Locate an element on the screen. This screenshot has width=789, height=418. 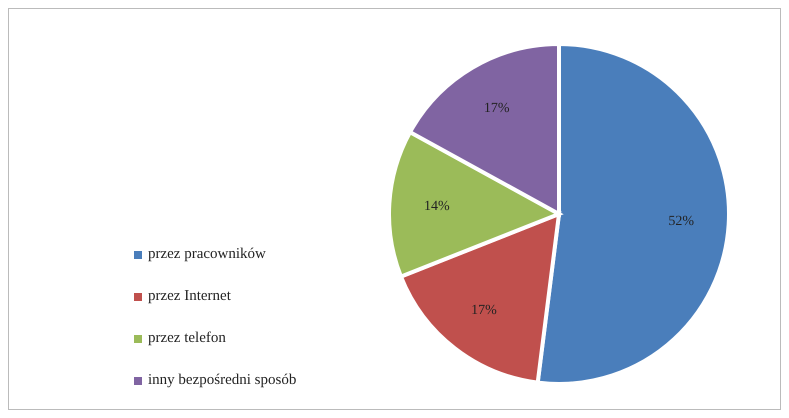
data-label: 14% is located at coordinates (437, 206).